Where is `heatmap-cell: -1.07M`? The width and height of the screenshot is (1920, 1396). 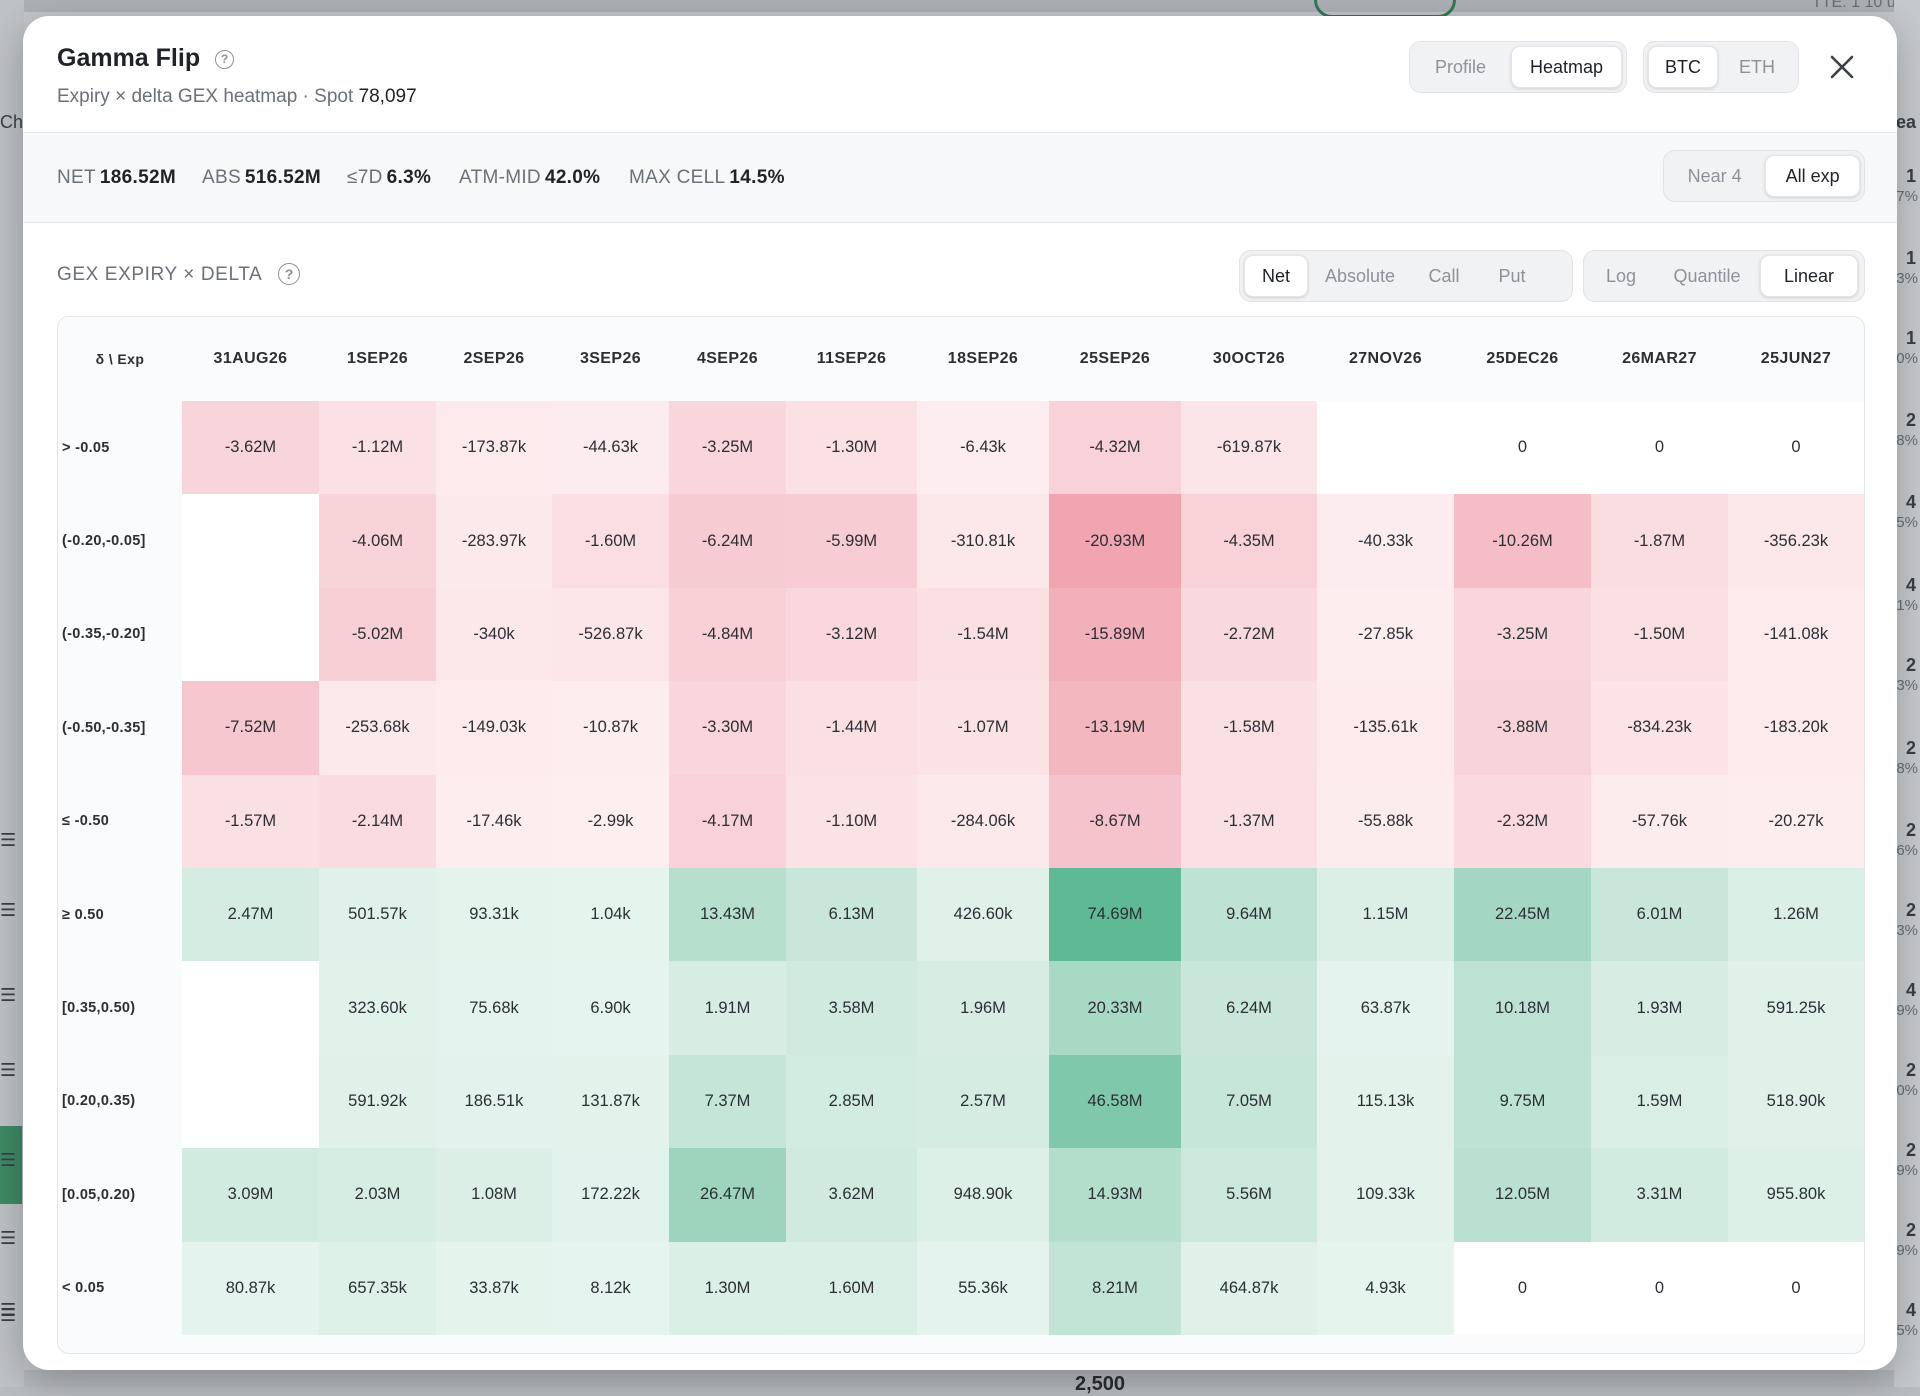
heatmap-cell: -1.07M is located at coordinates (983, 728).